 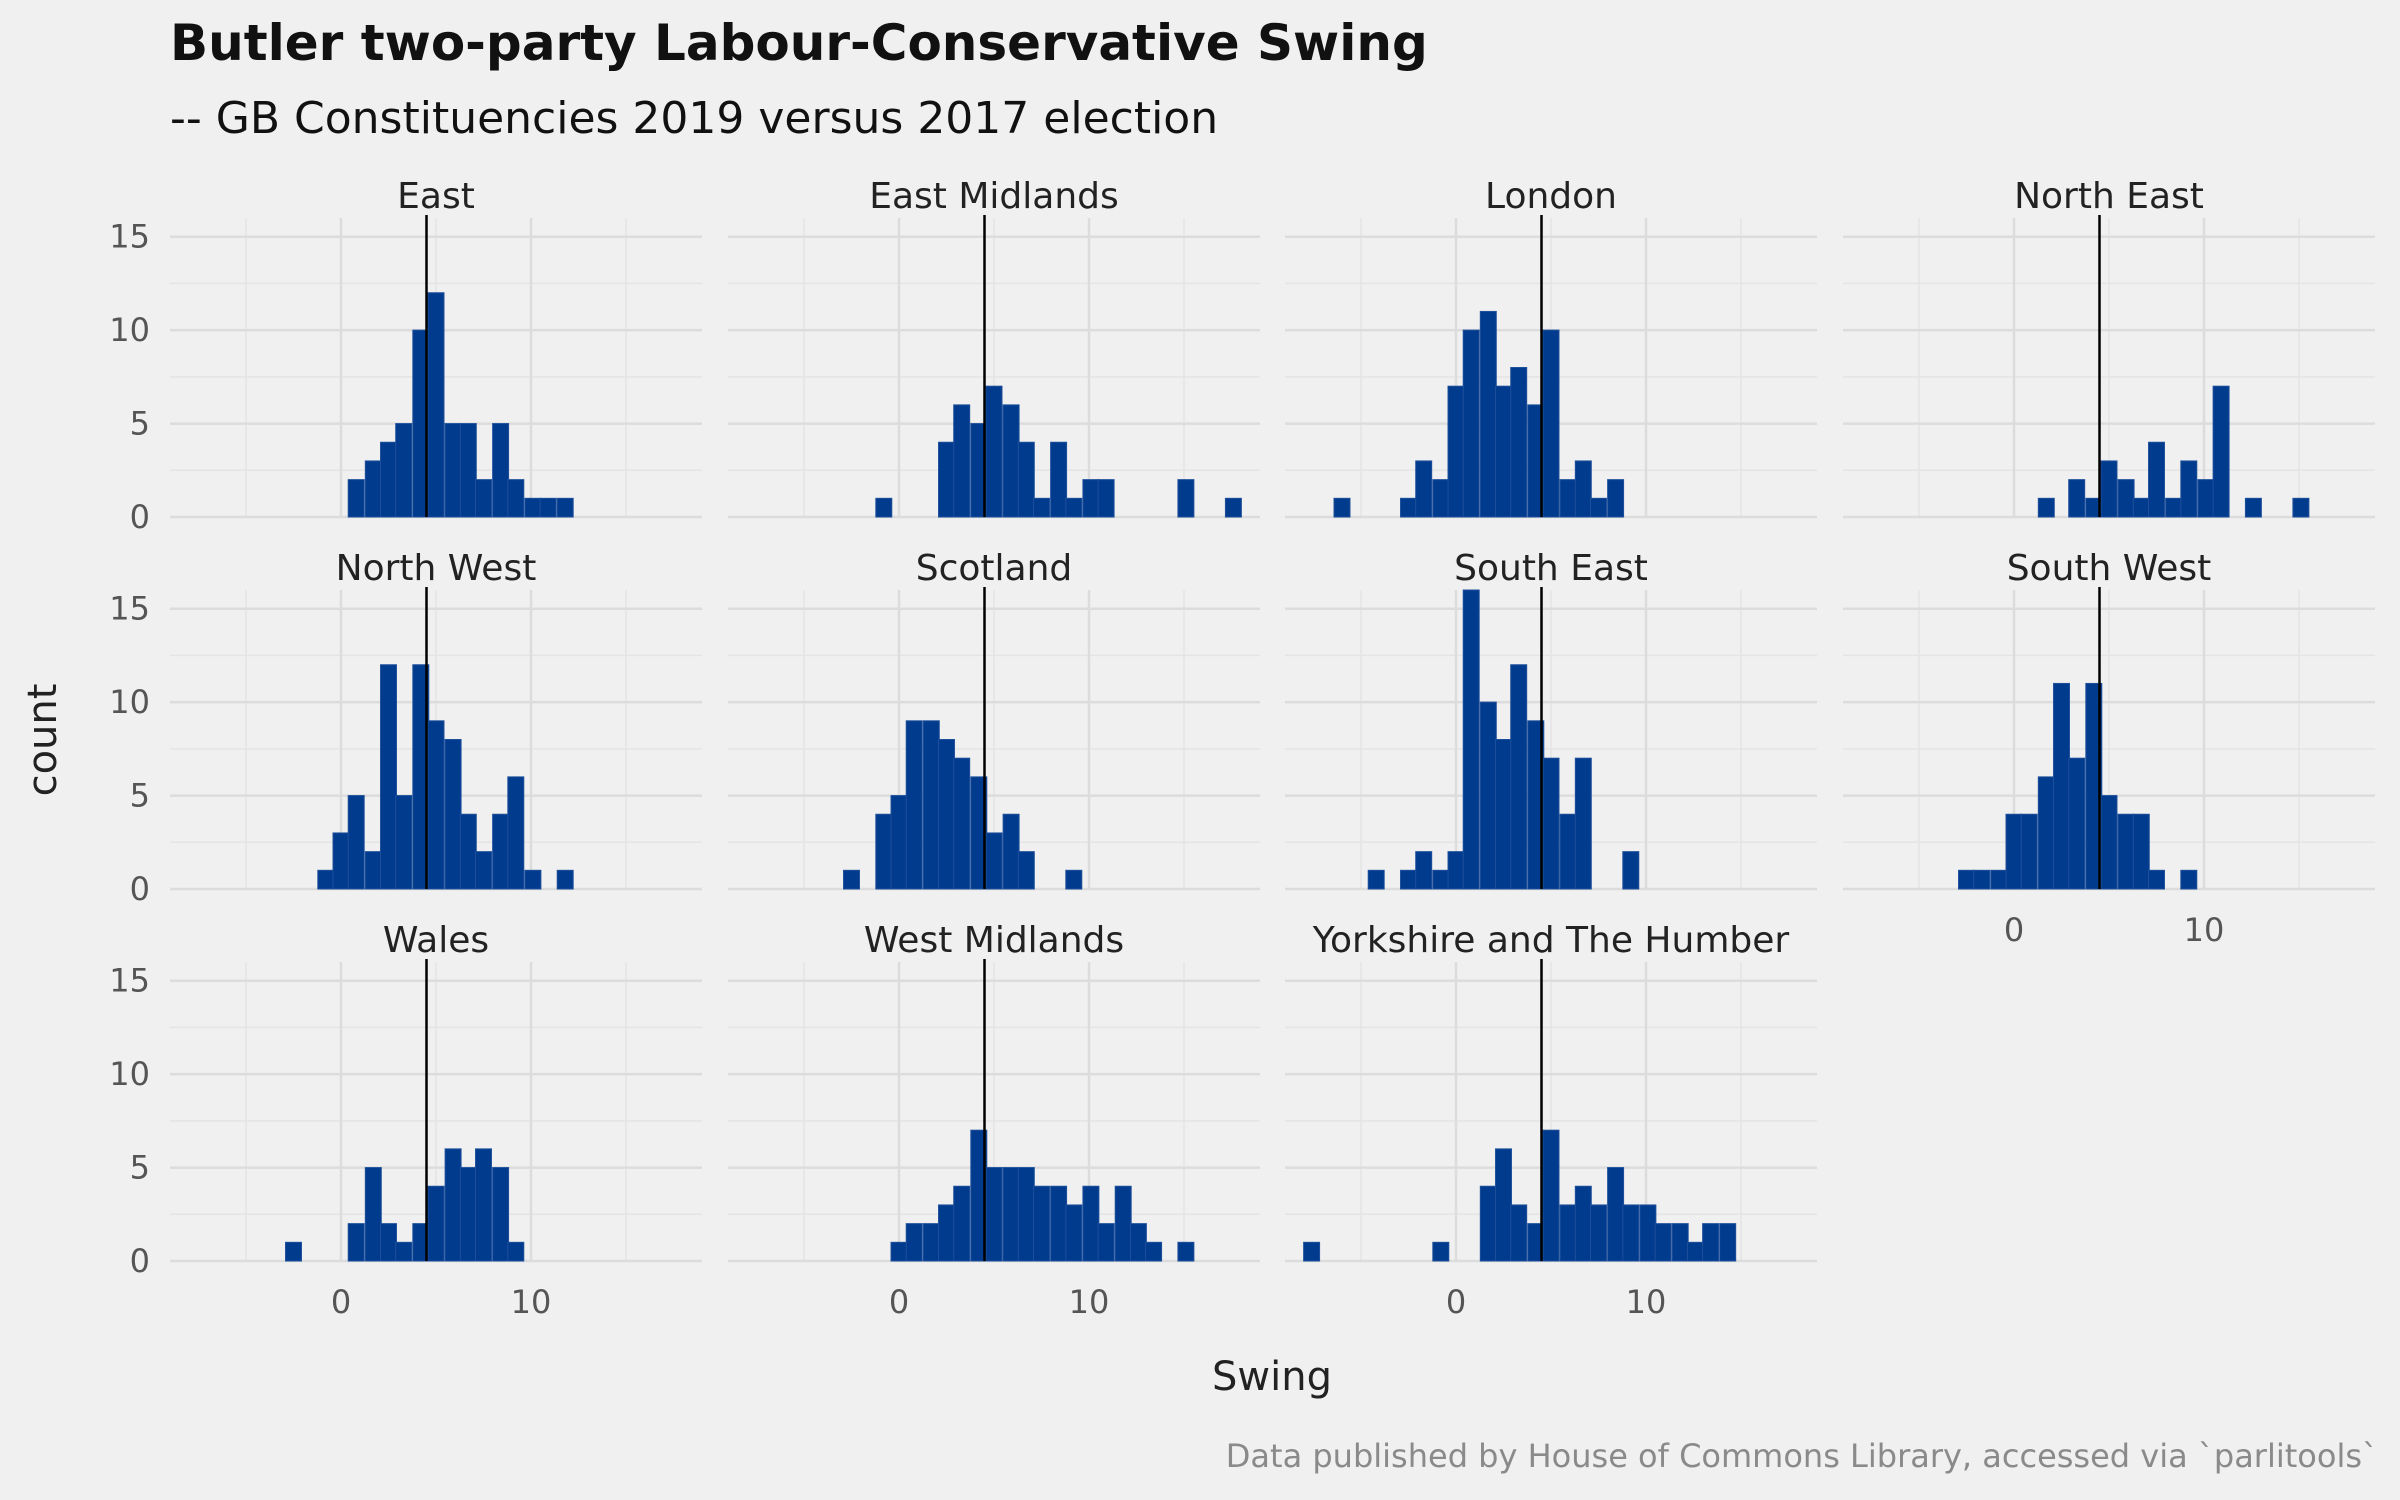 I want to click on facet-panel-north-east: North East, so click(x=2109, y=347).